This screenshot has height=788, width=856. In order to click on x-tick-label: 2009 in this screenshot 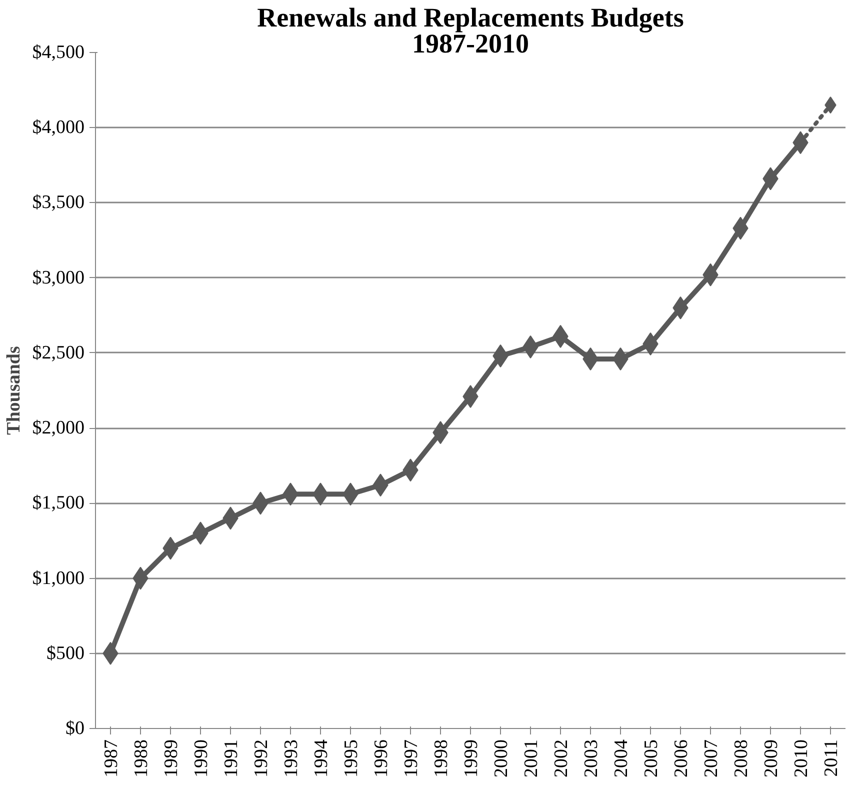, I will do `click(771, 759)`.